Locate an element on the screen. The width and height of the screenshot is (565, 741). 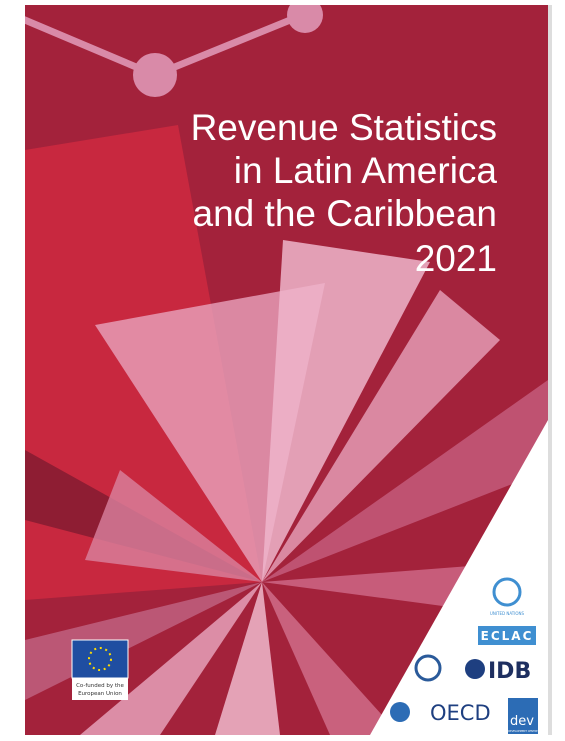
oecd-label: OECD is located at coordinates (460, 713).